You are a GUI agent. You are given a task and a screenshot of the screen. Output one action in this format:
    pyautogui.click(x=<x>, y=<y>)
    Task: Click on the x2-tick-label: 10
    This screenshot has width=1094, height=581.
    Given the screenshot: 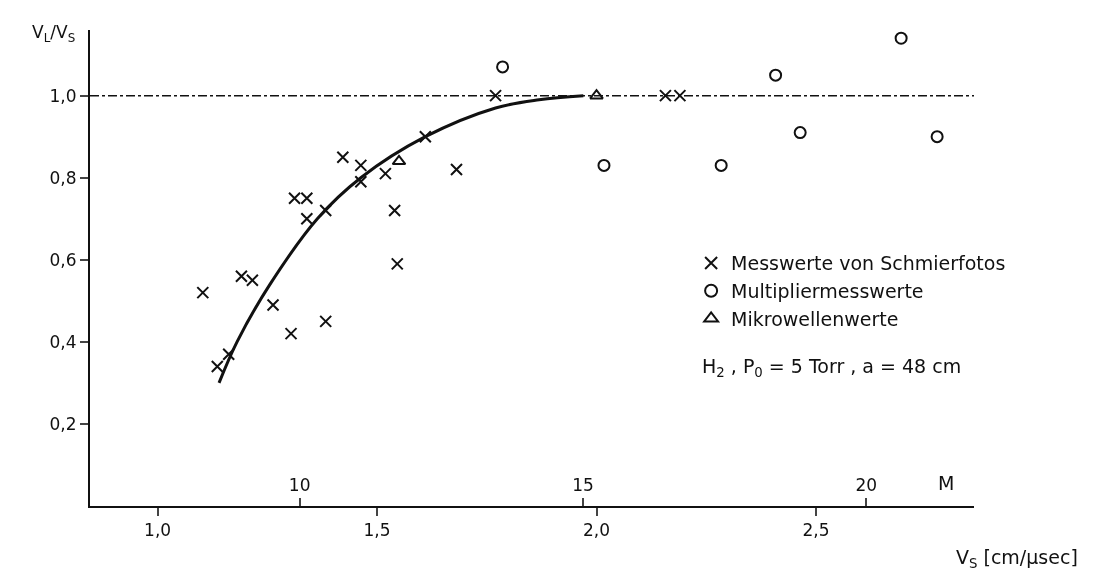 What is the action you would take?
    pyautogui.click(x=299, y=485)
    